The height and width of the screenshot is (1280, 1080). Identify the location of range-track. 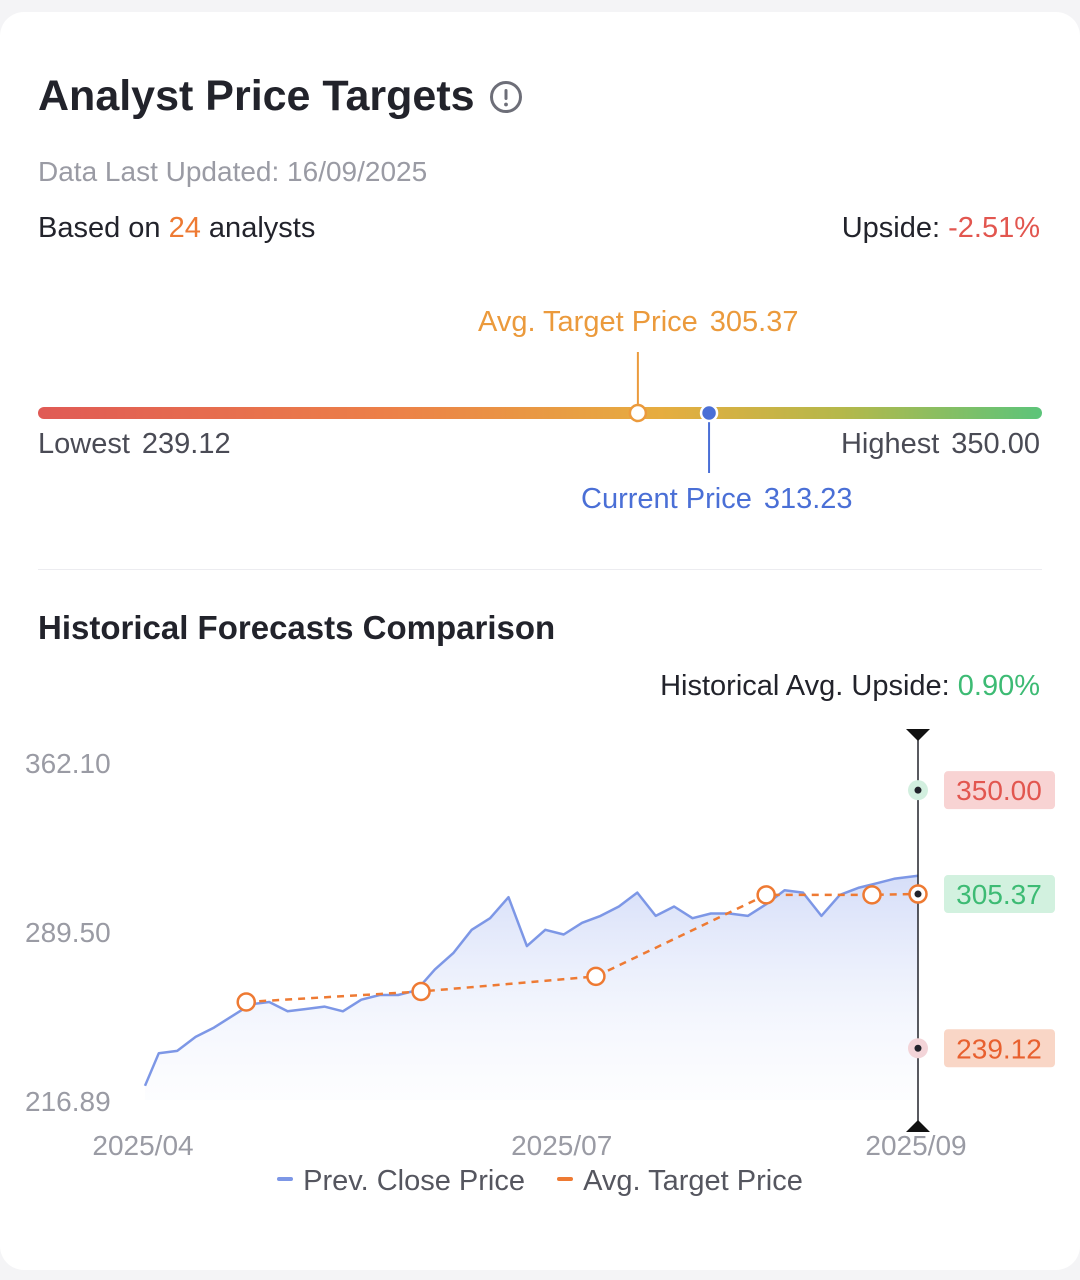
(540, 413).